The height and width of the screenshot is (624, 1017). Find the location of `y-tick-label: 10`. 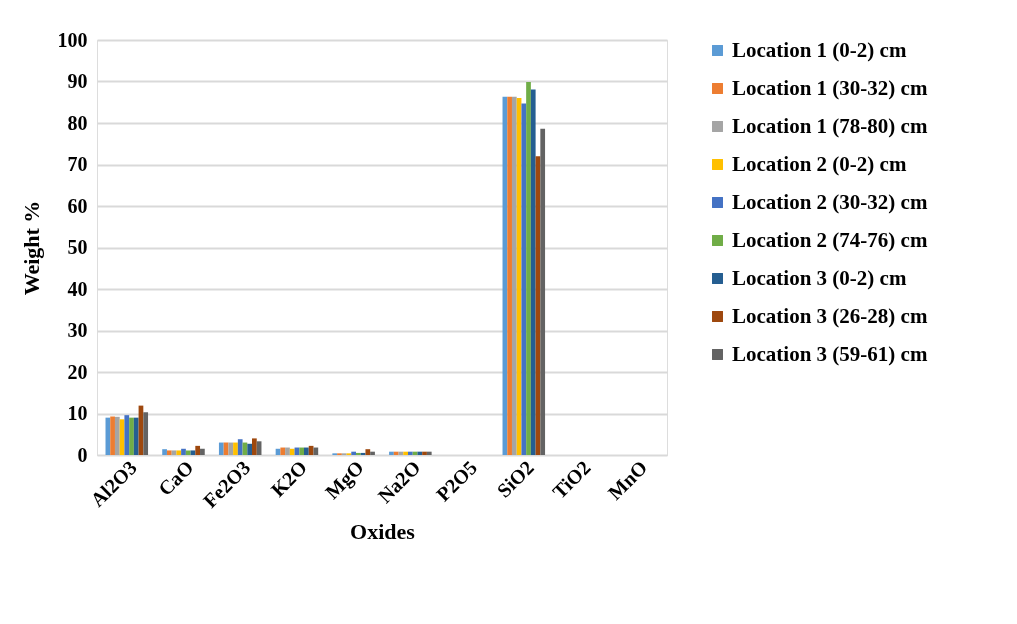

y-tick-label: 10 is located at coordinates (77, 413).